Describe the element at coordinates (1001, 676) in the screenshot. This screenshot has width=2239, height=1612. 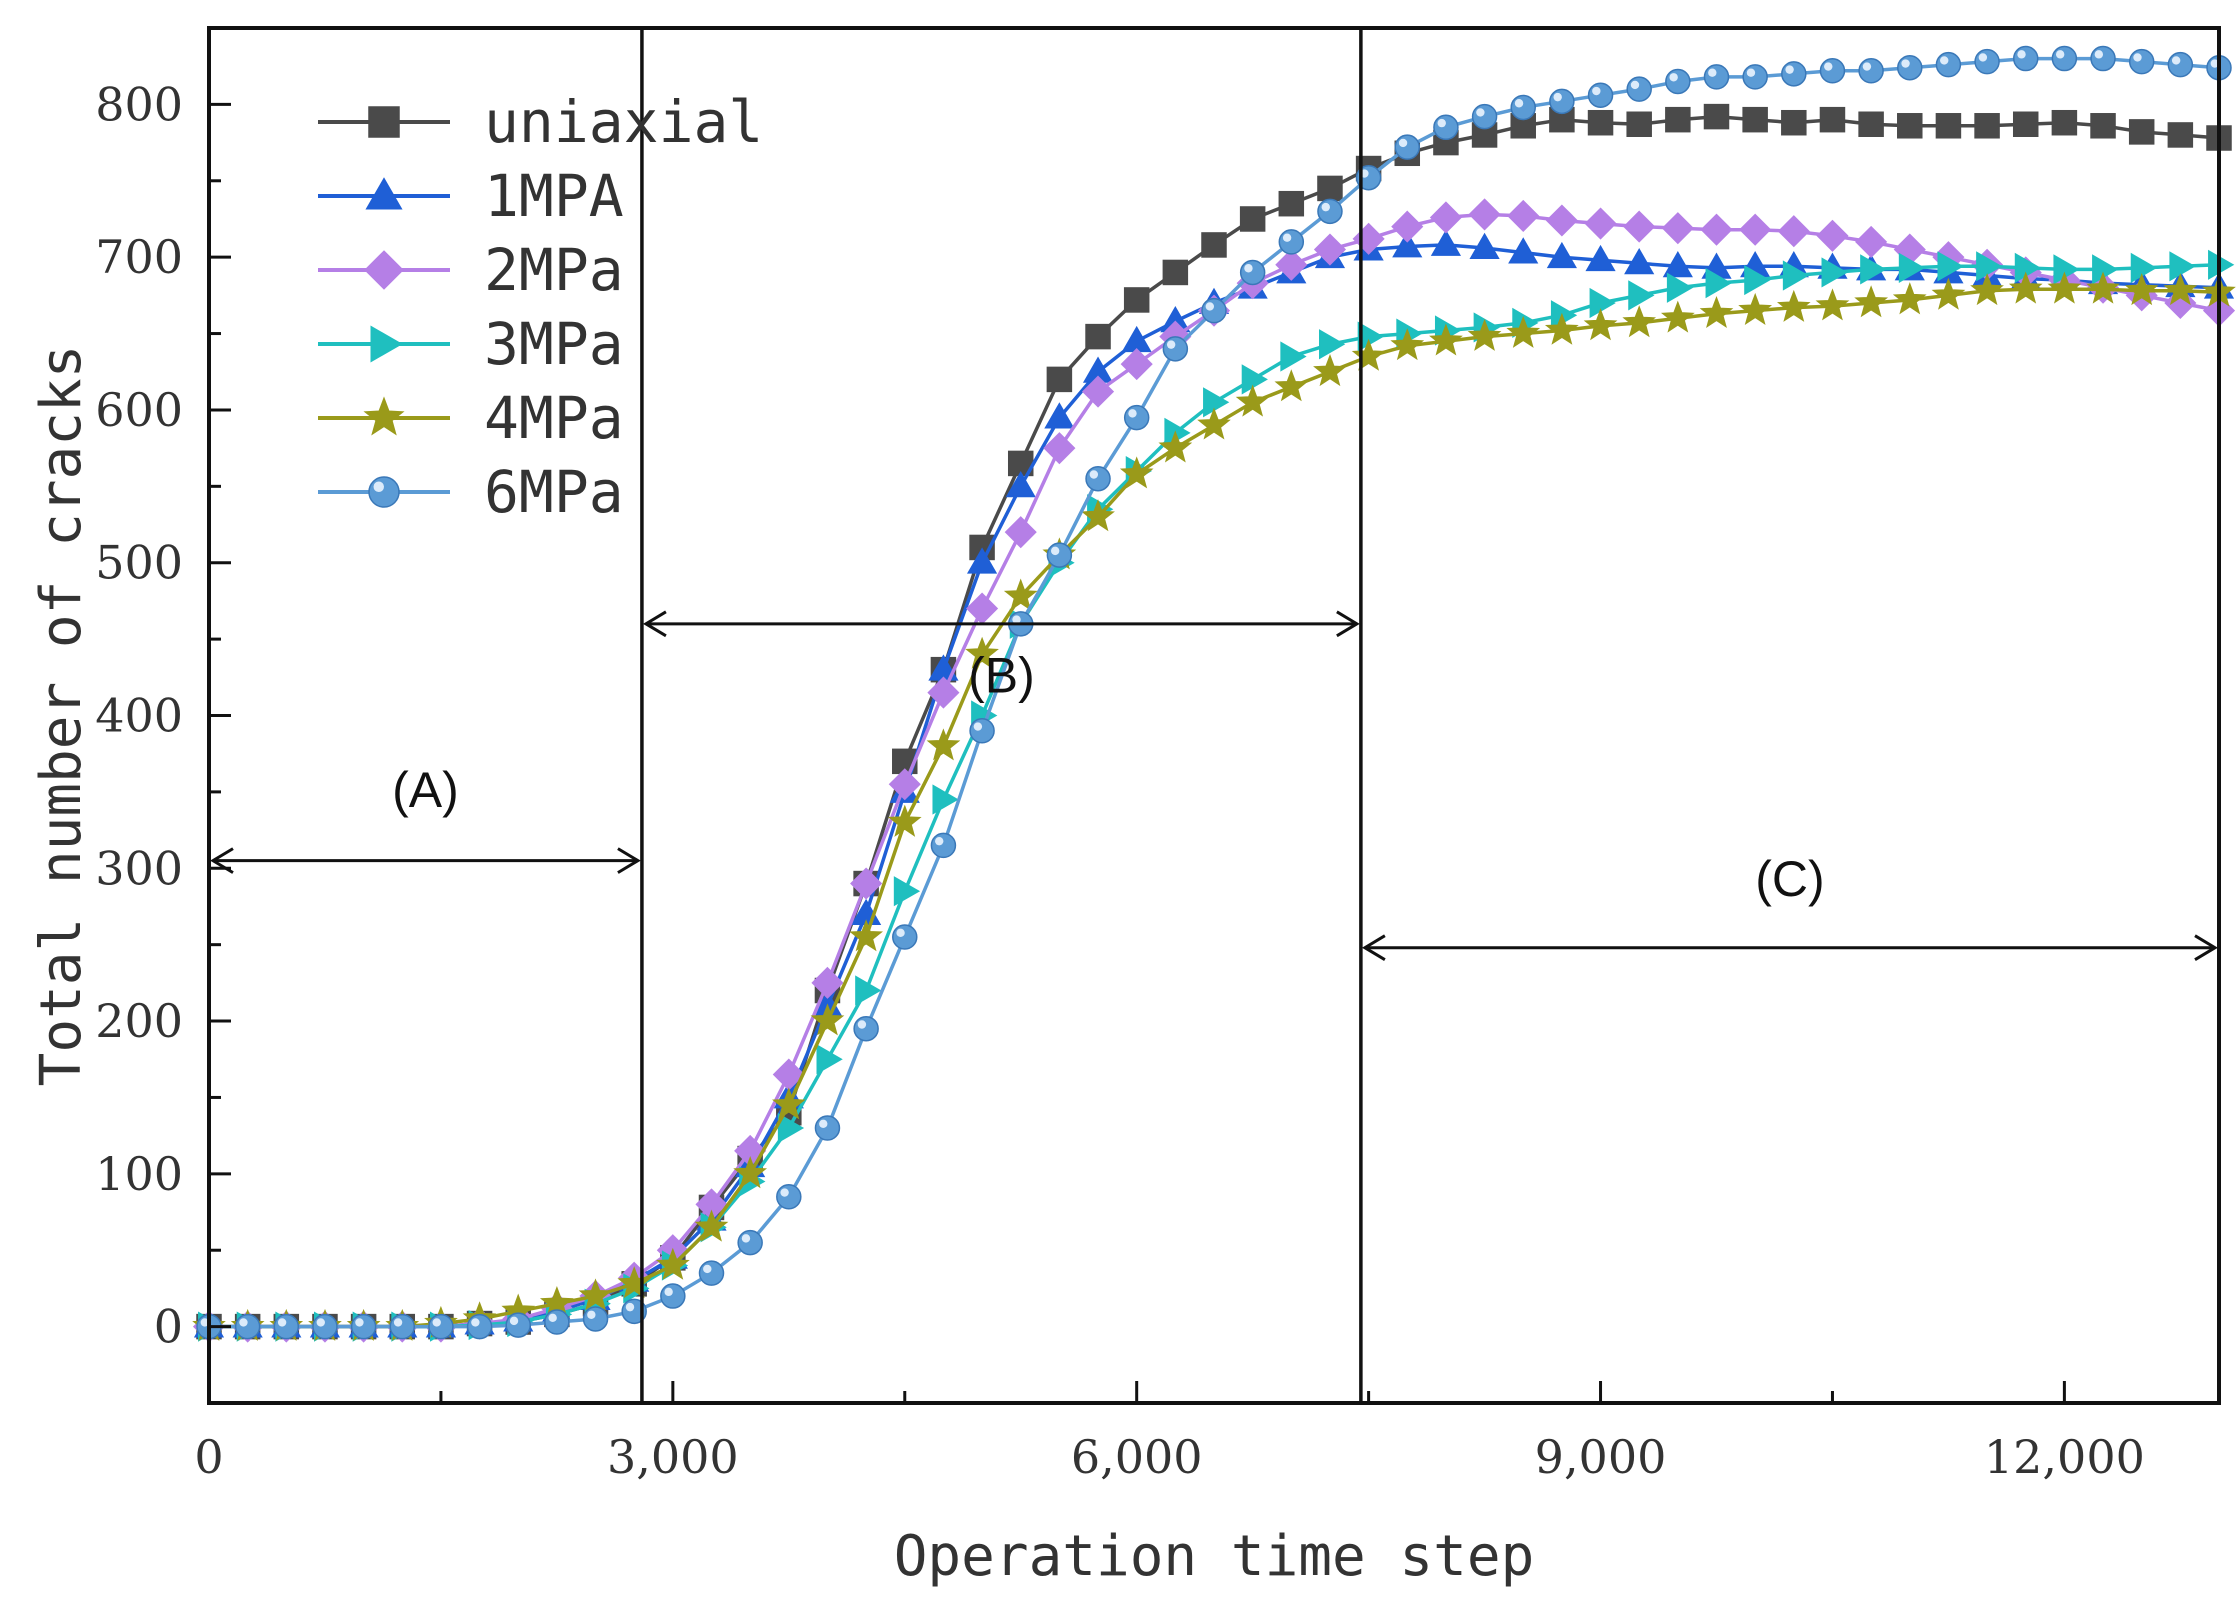
I see `annotation-label: (B)` at that location.